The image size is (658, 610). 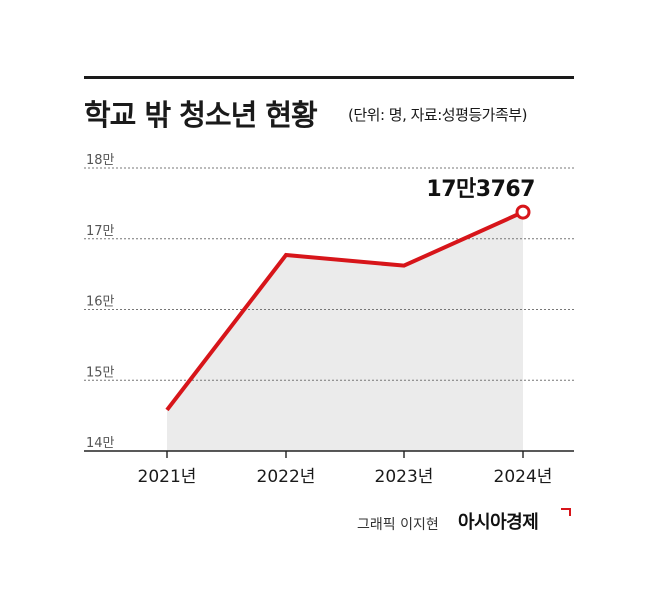 What do you see at coordinates (201, 115) in the screenshot?
I see `chart-title: 학교 밖 청소년 현황` at bounding box center [201, 115].